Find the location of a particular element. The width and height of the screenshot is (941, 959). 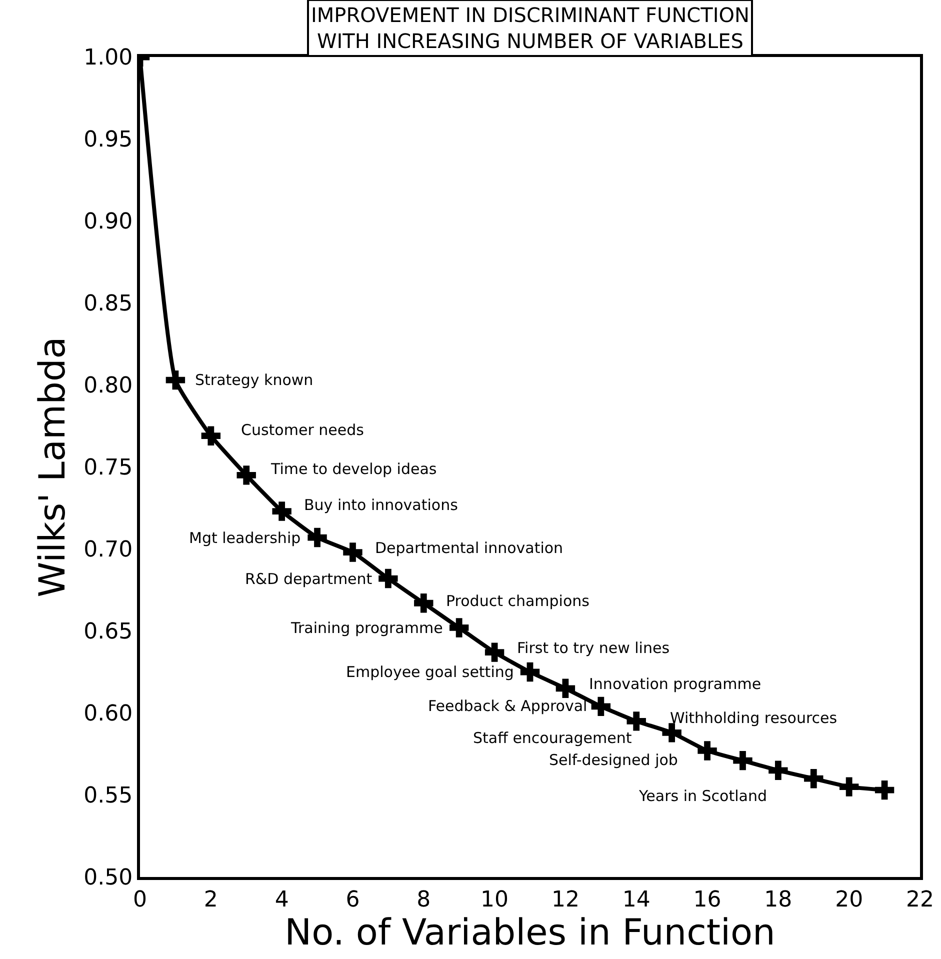

x-tick-label: 22 is located at coordinates (920, 899).